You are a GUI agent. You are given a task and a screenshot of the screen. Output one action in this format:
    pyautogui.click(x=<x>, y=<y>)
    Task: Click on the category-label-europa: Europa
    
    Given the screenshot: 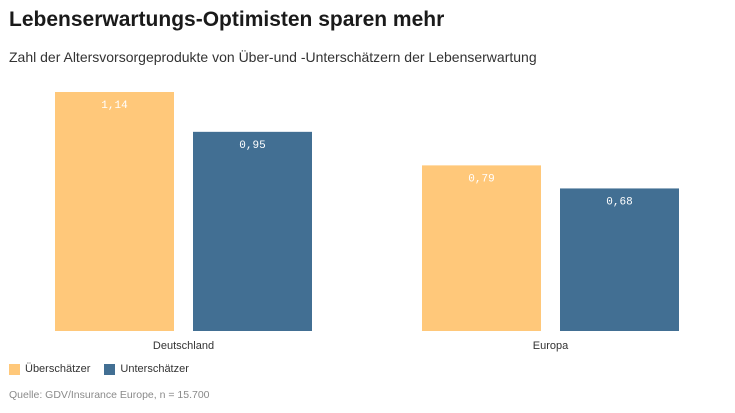 What is the action you would take?
    pyautogui.click(x=551, y=346)
    